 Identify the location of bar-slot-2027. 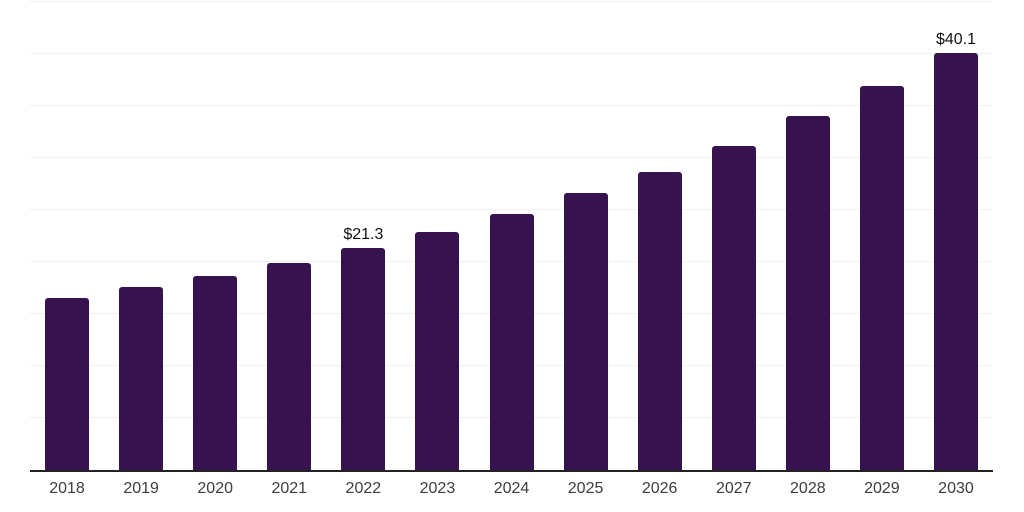
(734, 236).